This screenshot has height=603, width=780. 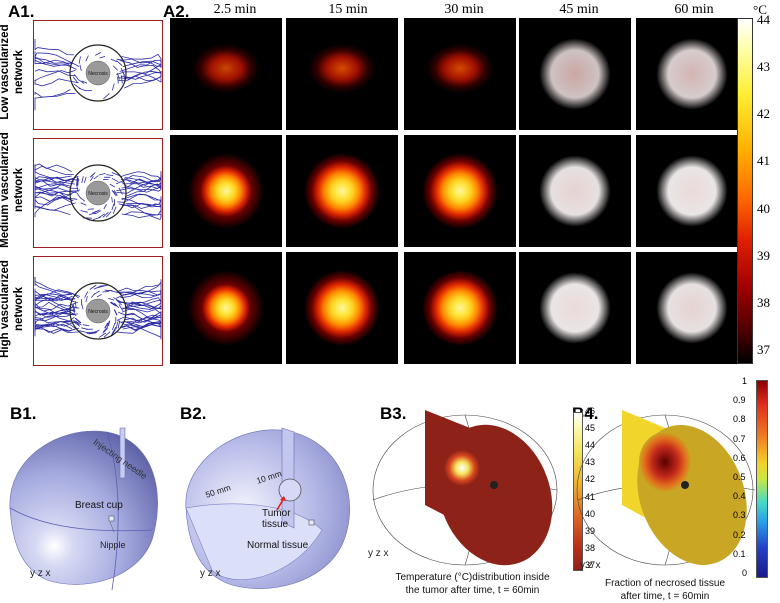 What do you see at coordinates (666, 488) in the screenshot?
I see `necrosis-3d-plot` at bounding box center [666, 488].